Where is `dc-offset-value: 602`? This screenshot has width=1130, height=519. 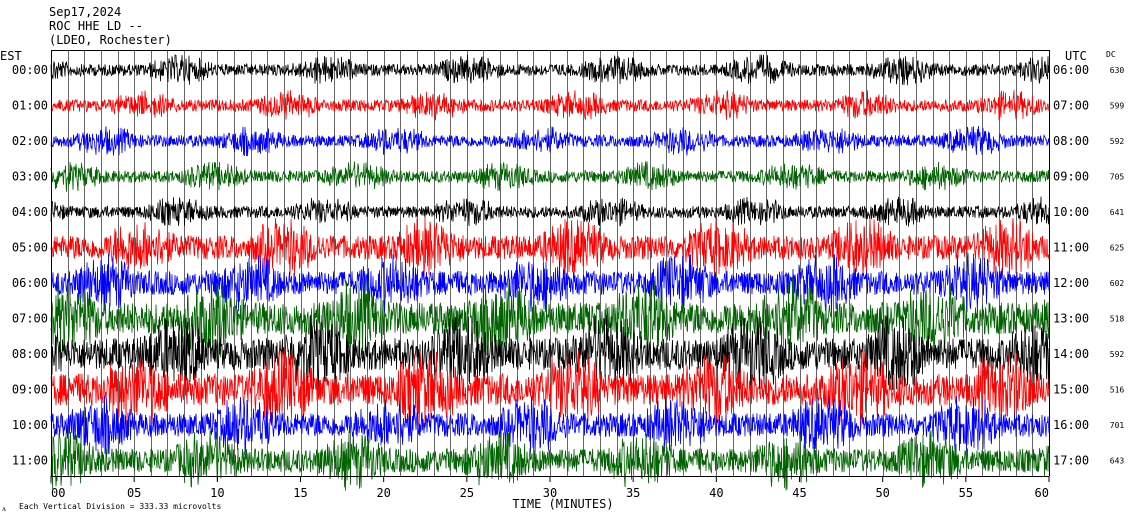 dc-offset-value: 602 is located at coordinates (1117, 283).